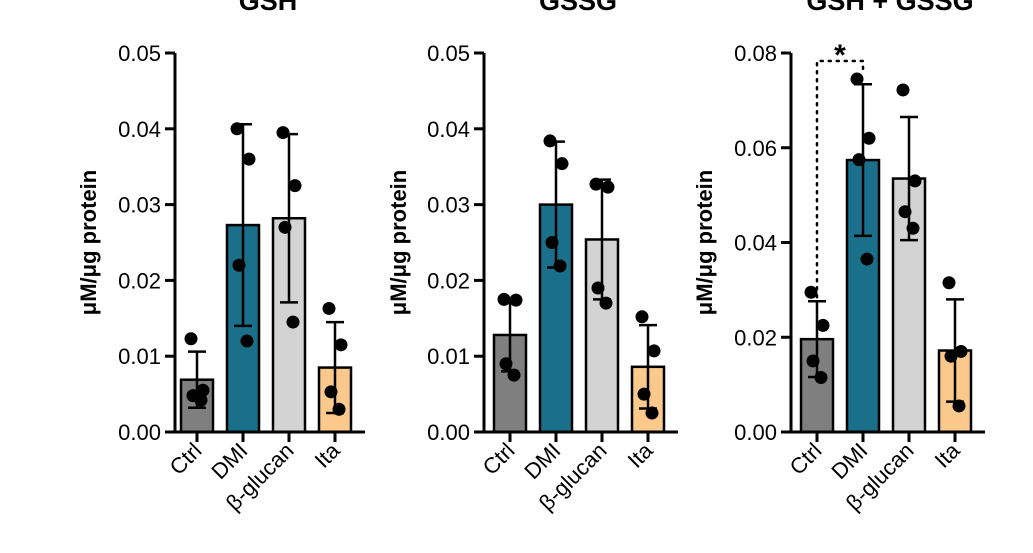 This screenshot has width=1033, height=553. Describe the element at coordinates (840, 179) in the screenshot. I see `significance-bracket` at that location.